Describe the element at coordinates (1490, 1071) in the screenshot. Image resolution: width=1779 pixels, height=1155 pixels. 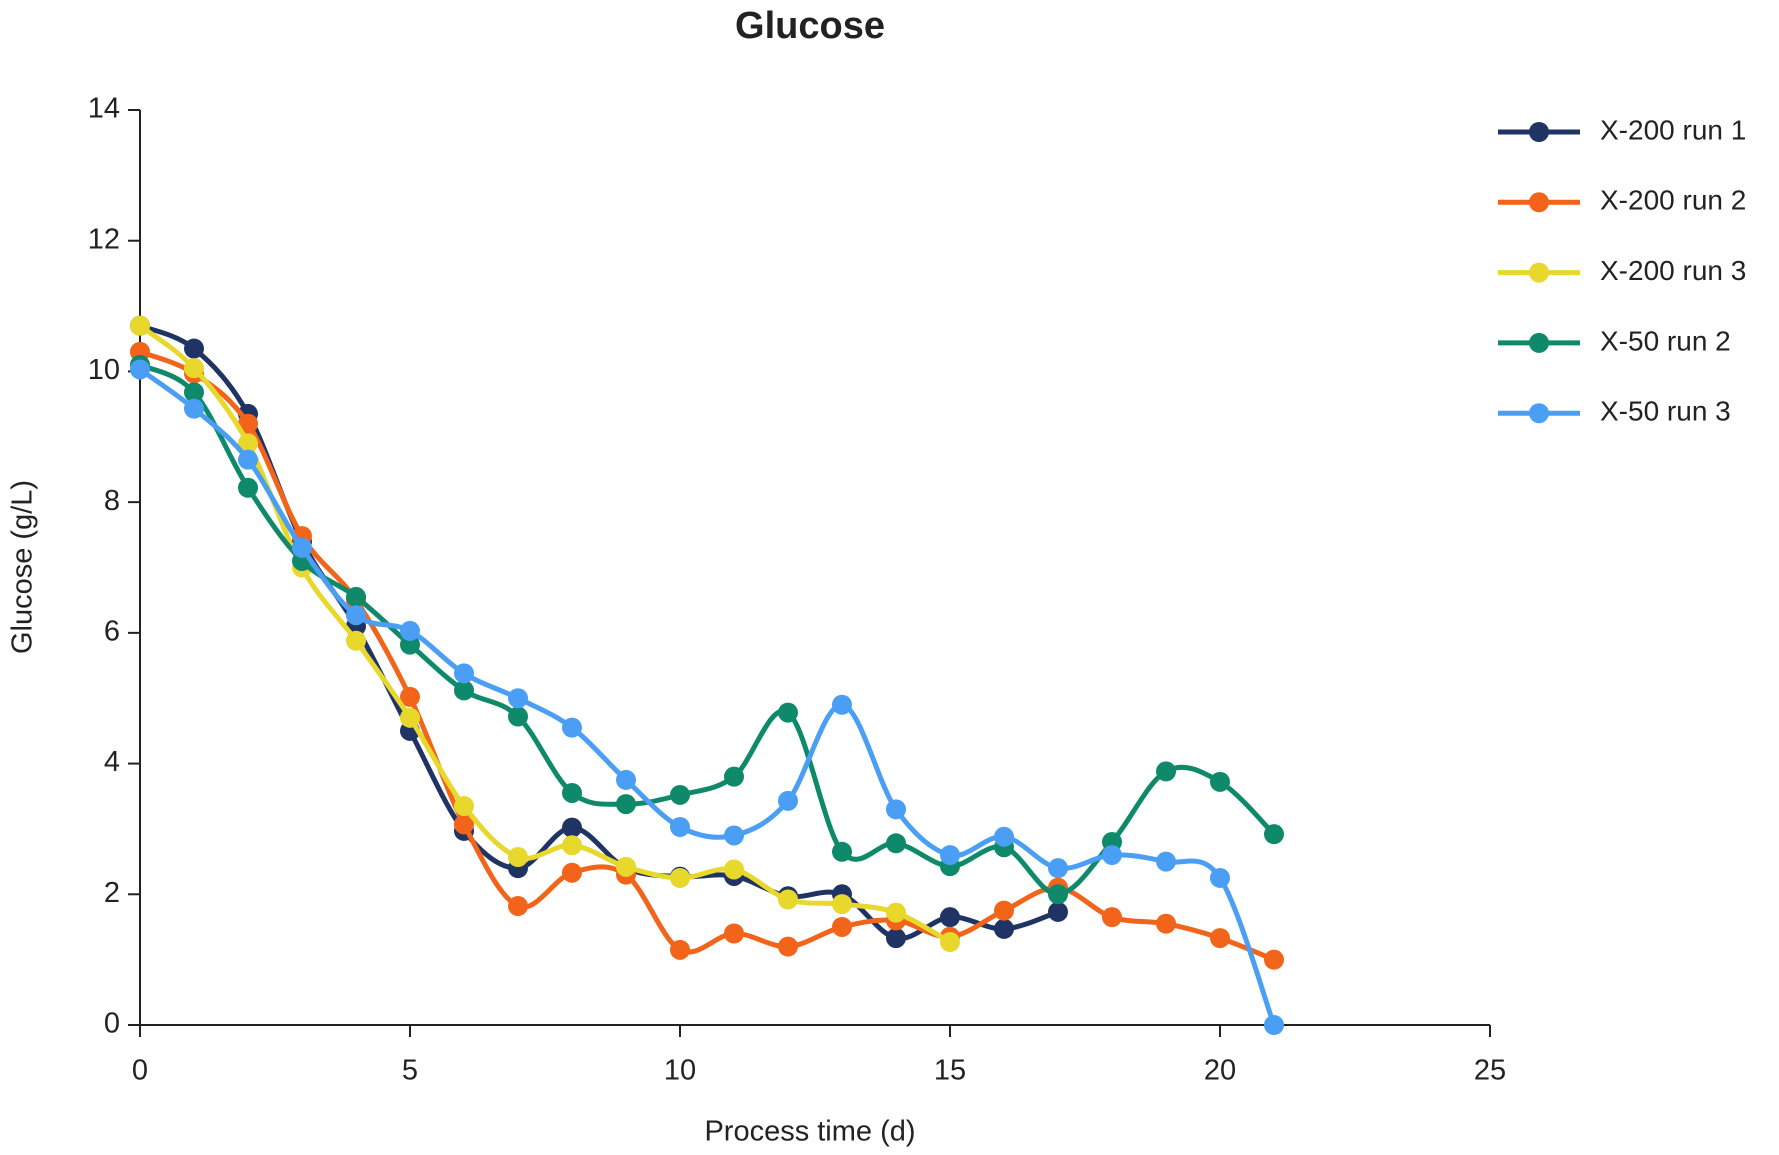
I see `x-tick-label: 25` at that location.